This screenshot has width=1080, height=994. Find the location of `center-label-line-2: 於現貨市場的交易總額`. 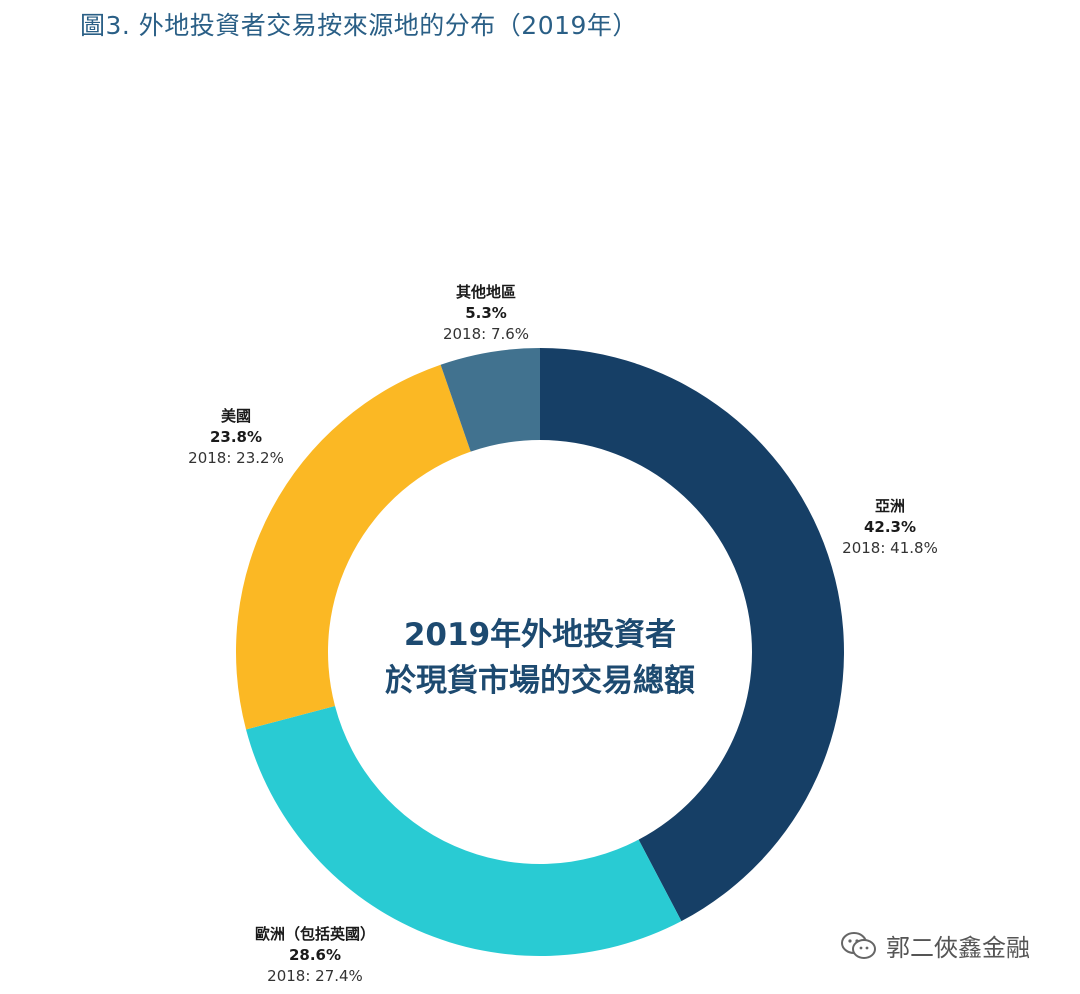

center-label-line-2: 於現貨市場的交易總額 is located at coordinates (540, 681).